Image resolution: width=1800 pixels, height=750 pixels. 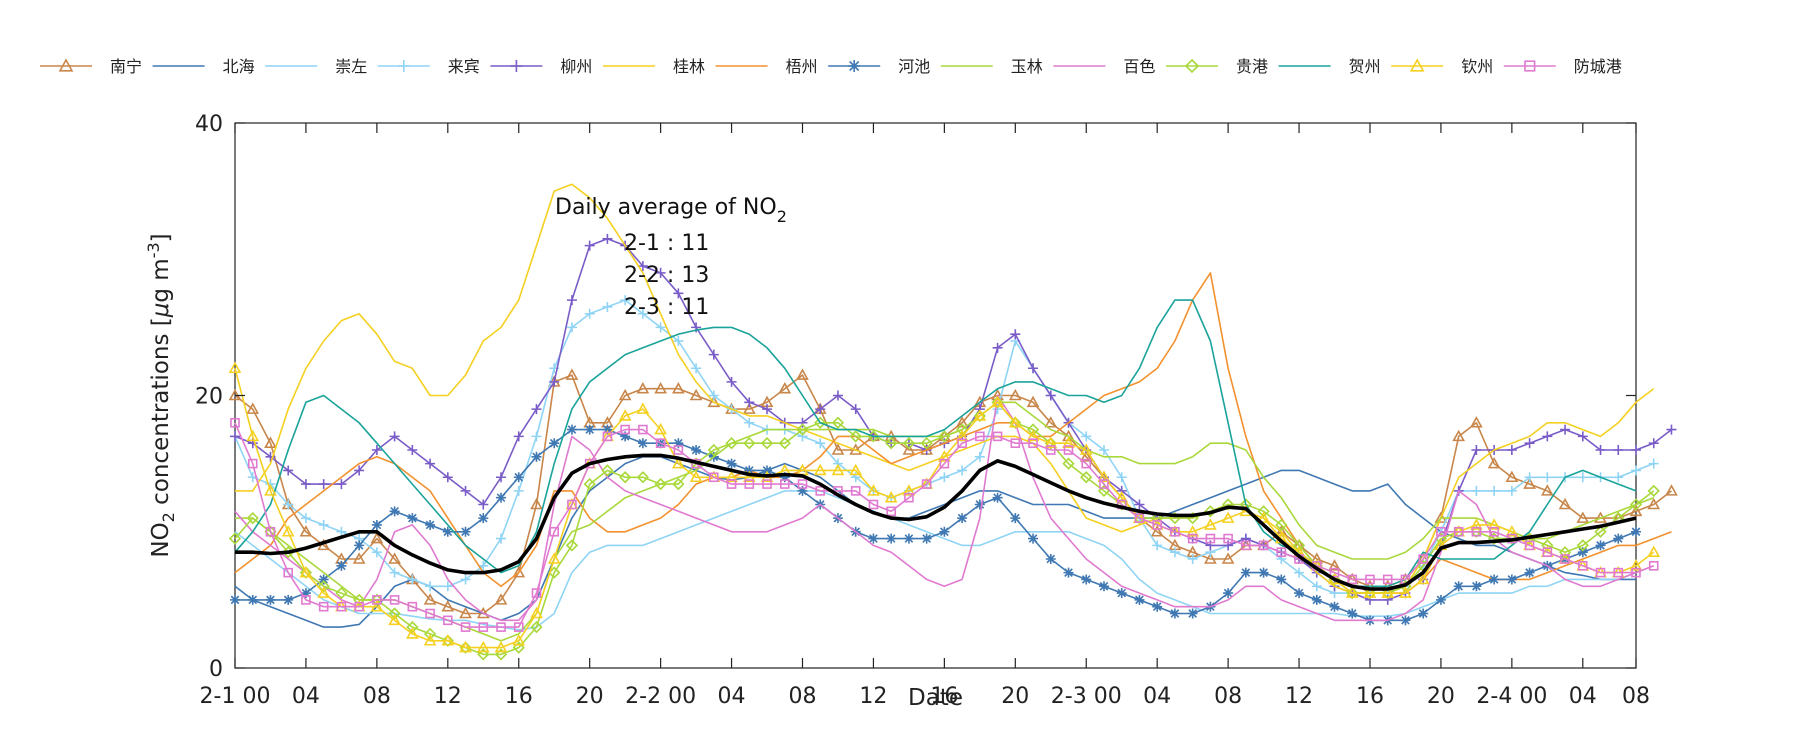 I want to click on annotation-line-2: 2-2 : 13, so click(x=666, y=275).